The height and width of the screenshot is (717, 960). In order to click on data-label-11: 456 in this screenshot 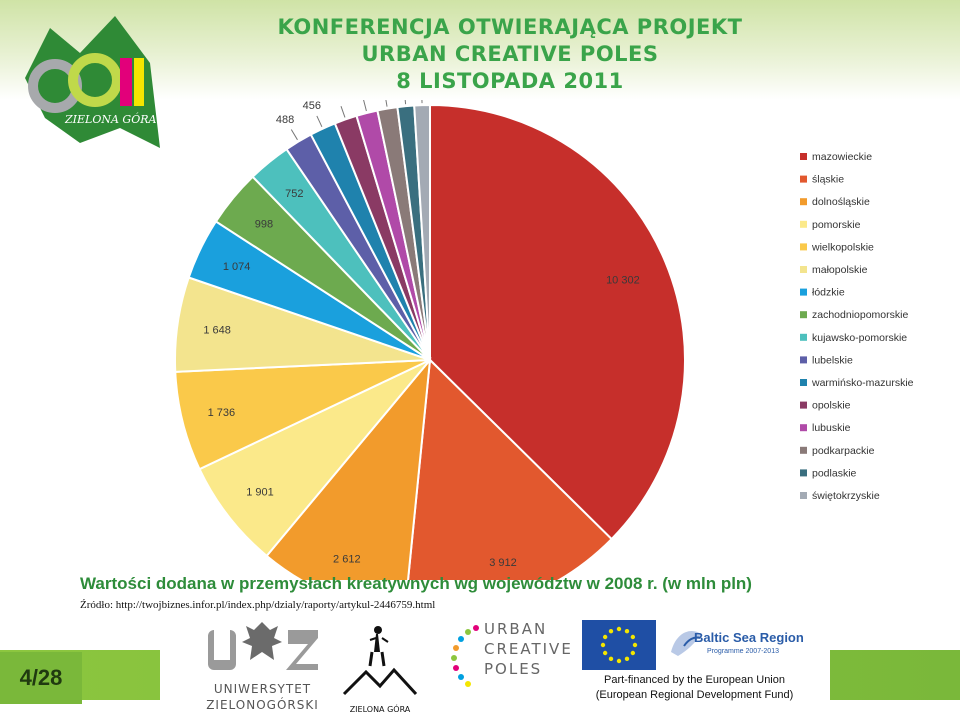, I will do `click(312, 106)`.